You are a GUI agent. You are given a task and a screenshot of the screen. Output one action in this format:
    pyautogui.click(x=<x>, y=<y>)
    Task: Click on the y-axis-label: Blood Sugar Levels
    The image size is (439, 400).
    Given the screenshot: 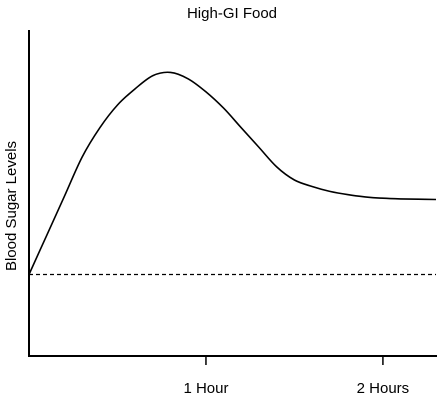 What is the action you would take?
    pyautogui.click(x=11, y=206)
    